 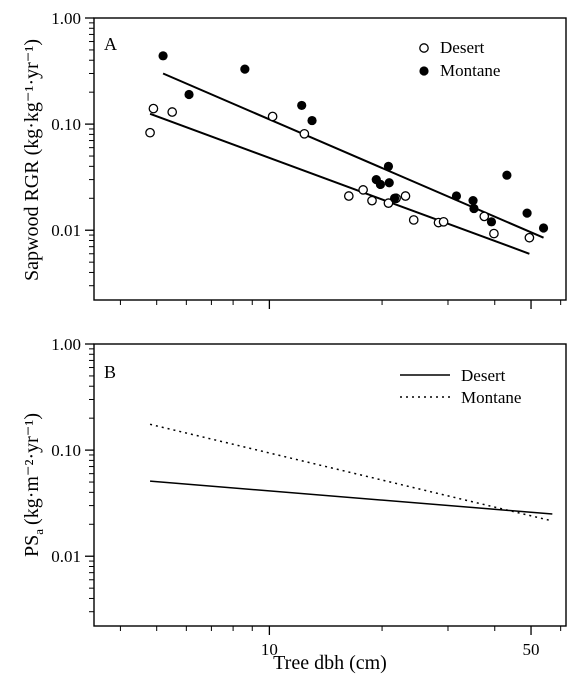 I want to click on legend-desert-marker, so click(x=424, y=48).